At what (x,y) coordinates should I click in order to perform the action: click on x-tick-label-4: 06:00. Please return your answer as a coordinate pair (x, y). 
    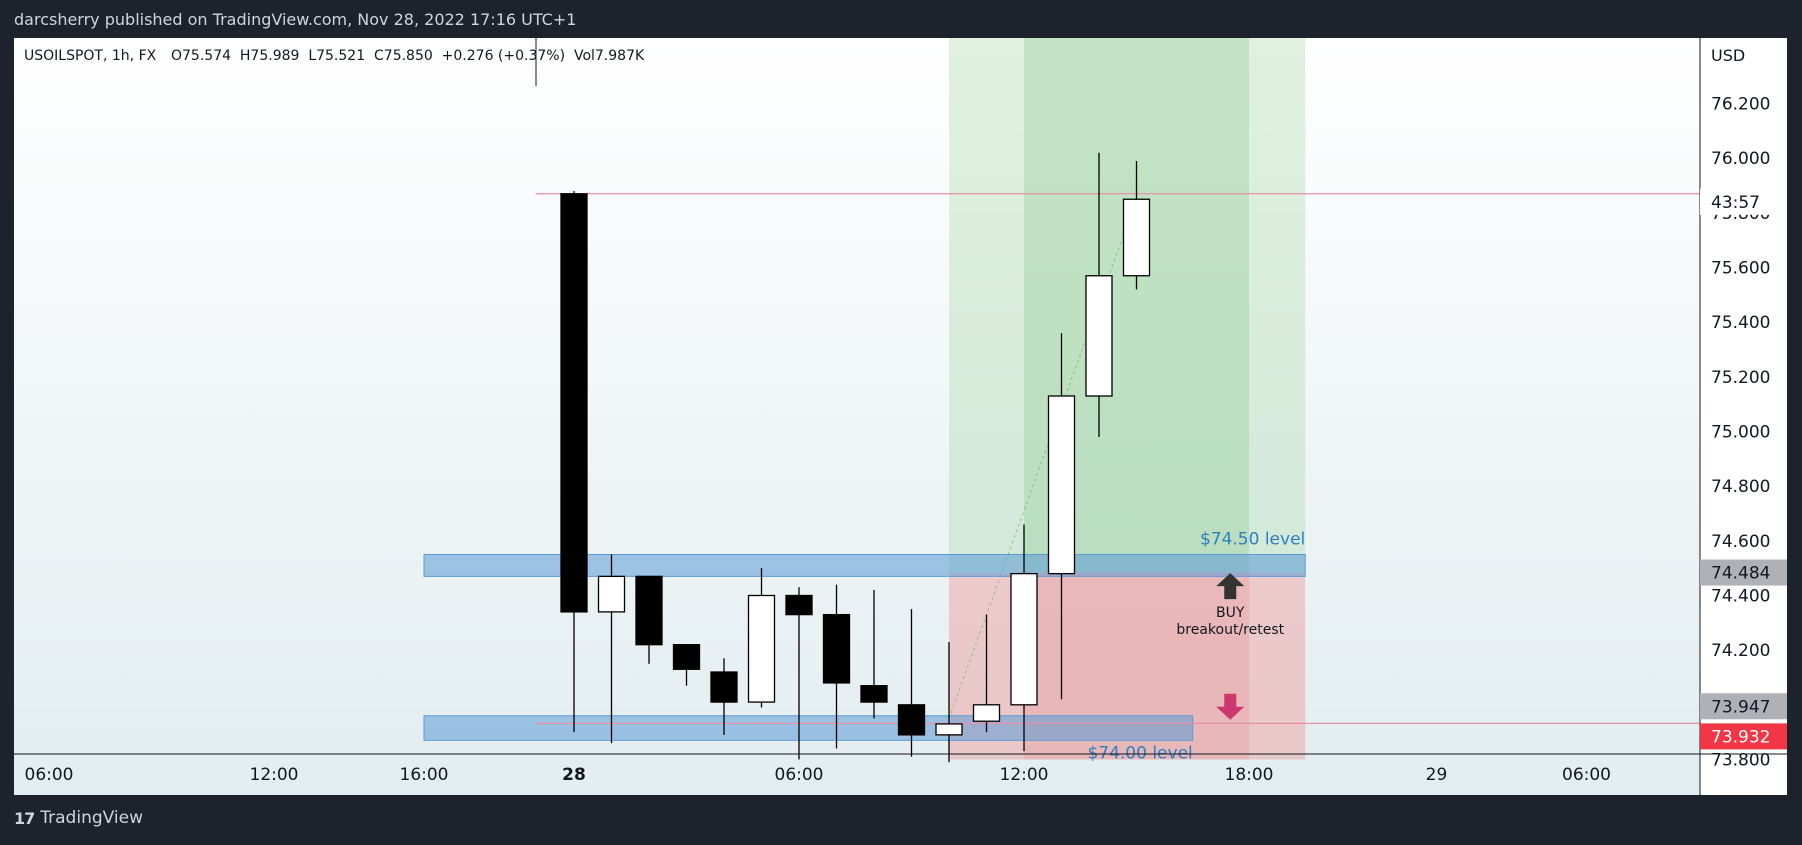
    Looking at the image, I should click on (799, 775).